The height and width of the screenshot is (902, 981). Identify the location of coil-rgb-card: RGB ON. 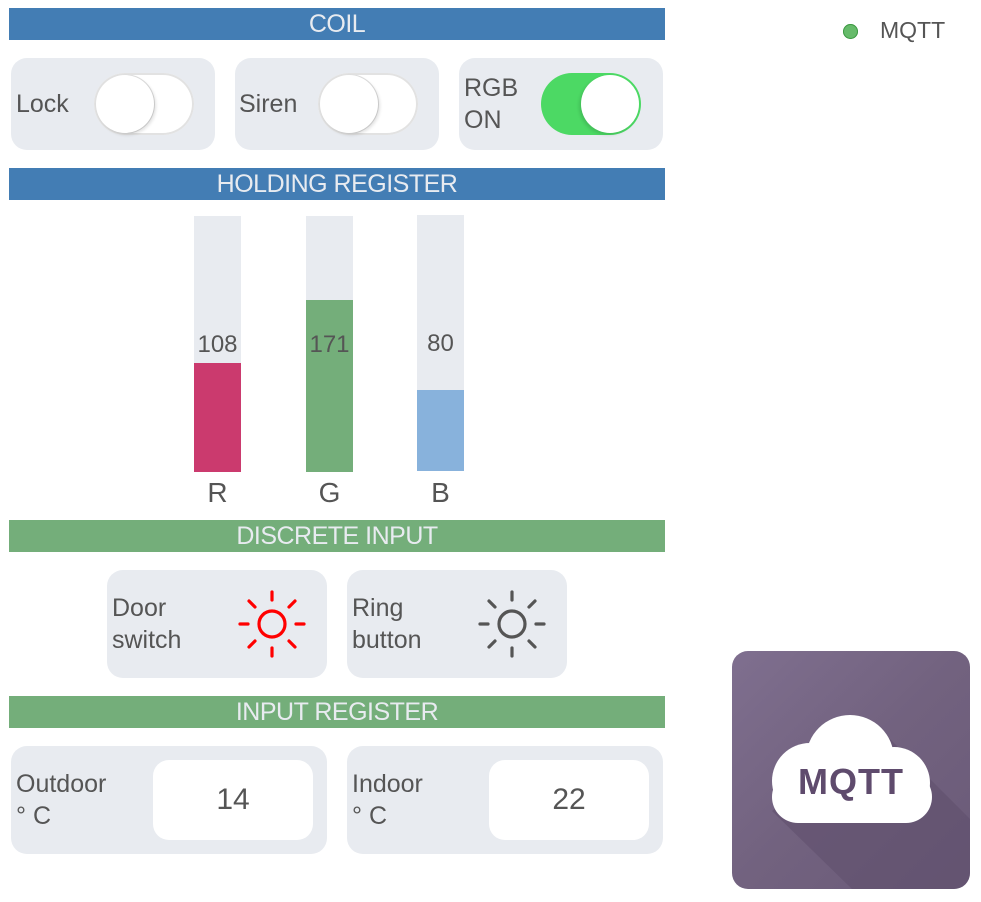
(561, 104).